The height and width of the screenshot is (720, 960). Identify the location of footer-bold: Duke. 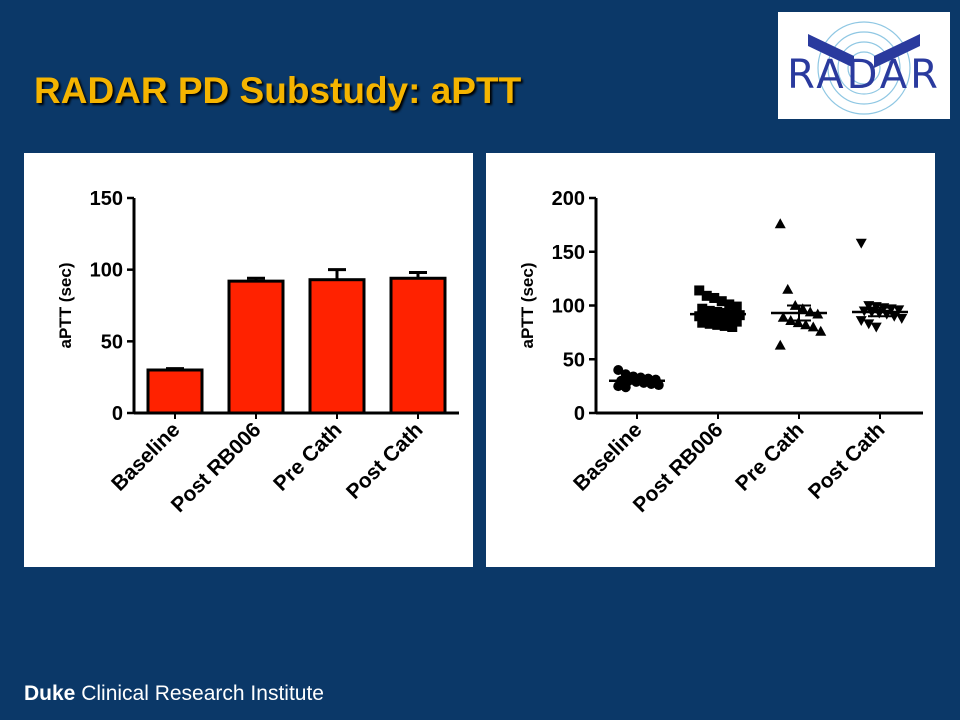
(50, 693).